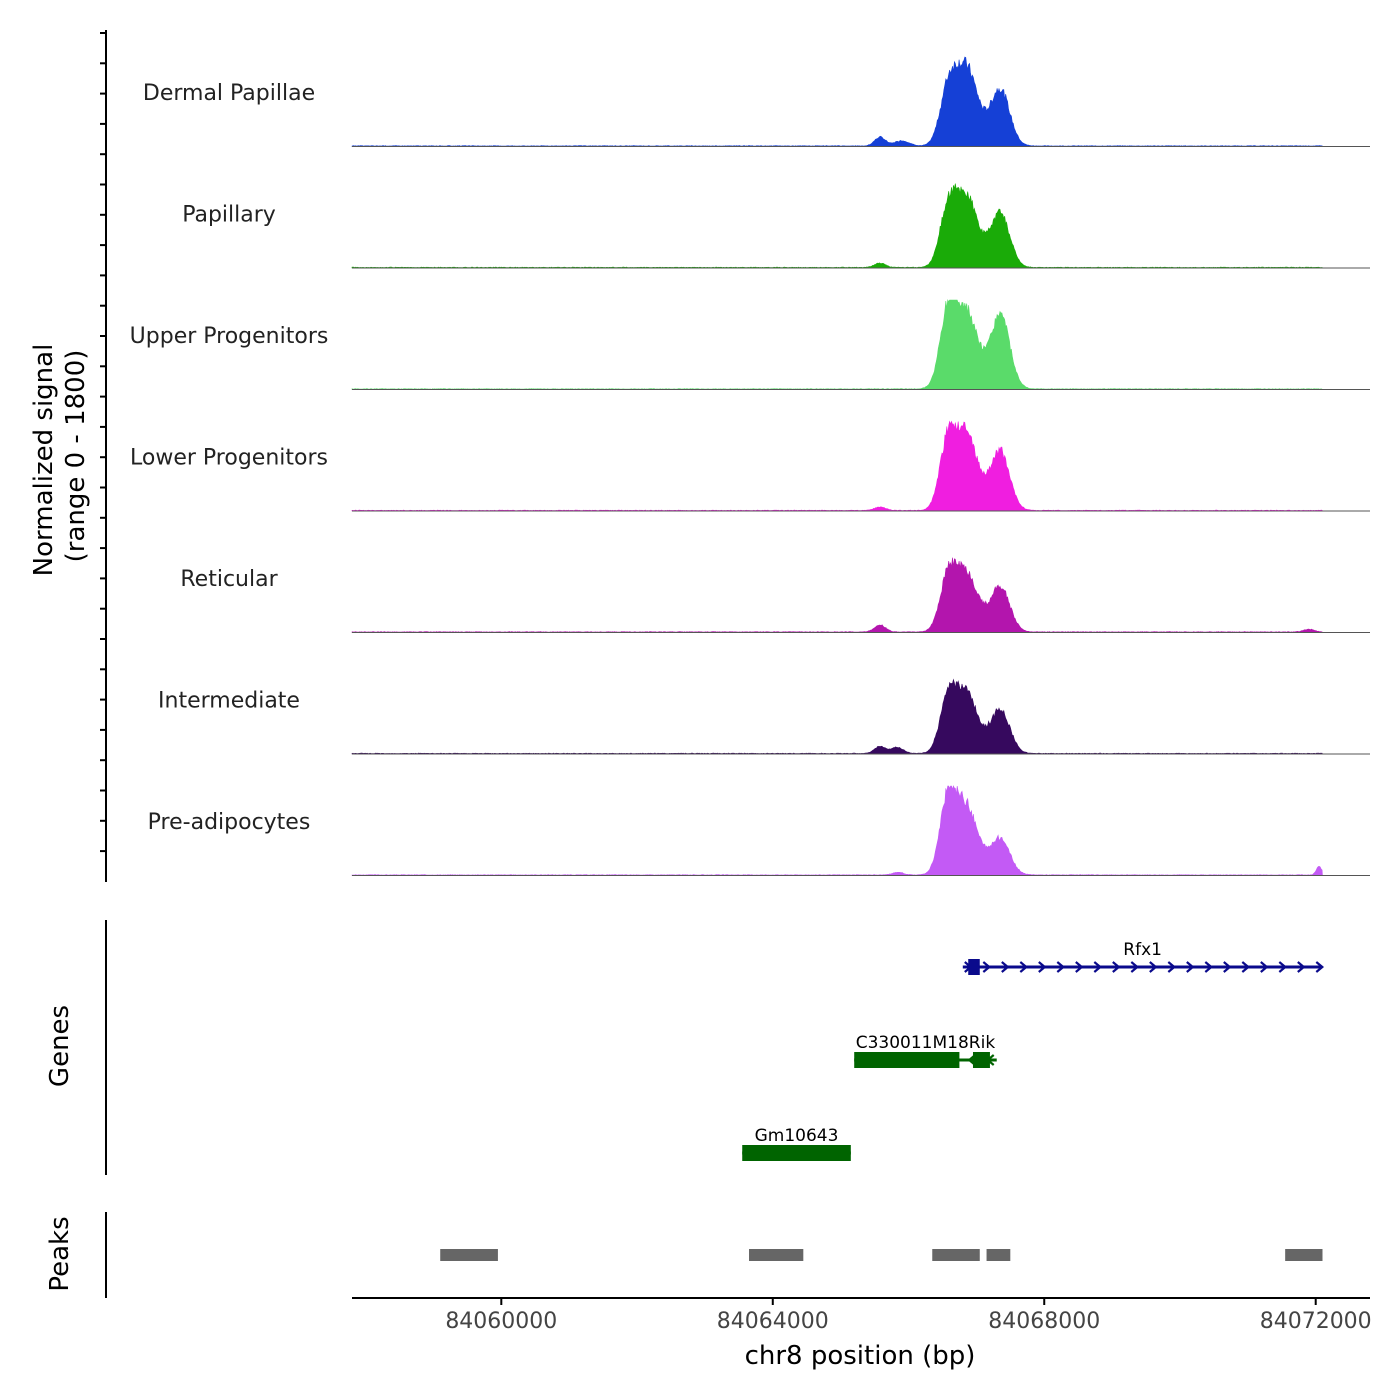  What do you see at coordinates (229, 215) in the screenshot?
I see `track-label: Papillary` at bounding box center [229, 215].